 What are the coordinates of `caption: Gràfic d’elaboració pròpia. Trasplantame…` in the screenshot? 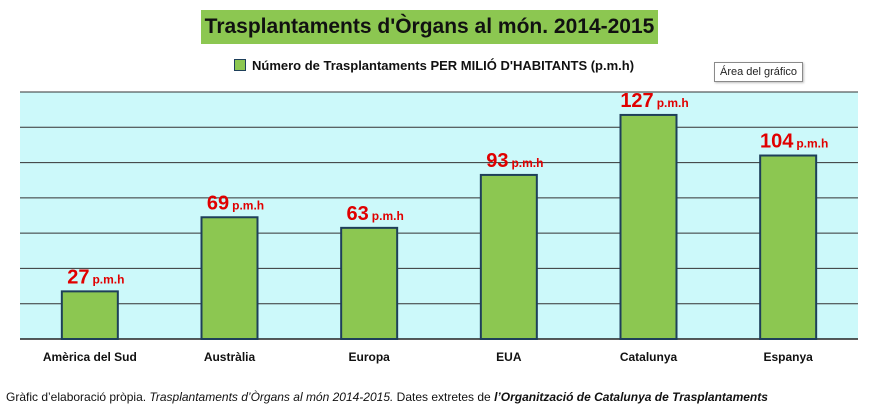 It's located at (437, 397).